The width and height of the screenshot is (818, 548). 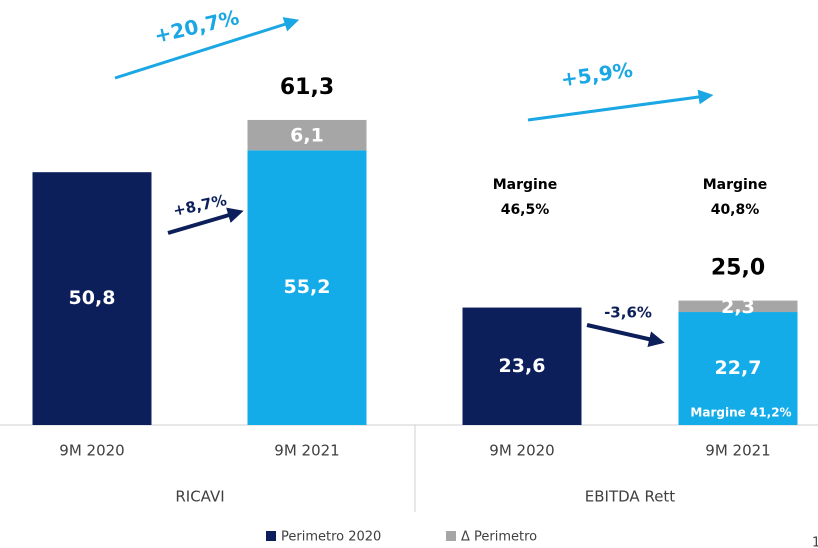 What do you see at coordinates (628, 313) in the screenshot?
I see `annotation: -3,6%` at bounding box center [628, 313].